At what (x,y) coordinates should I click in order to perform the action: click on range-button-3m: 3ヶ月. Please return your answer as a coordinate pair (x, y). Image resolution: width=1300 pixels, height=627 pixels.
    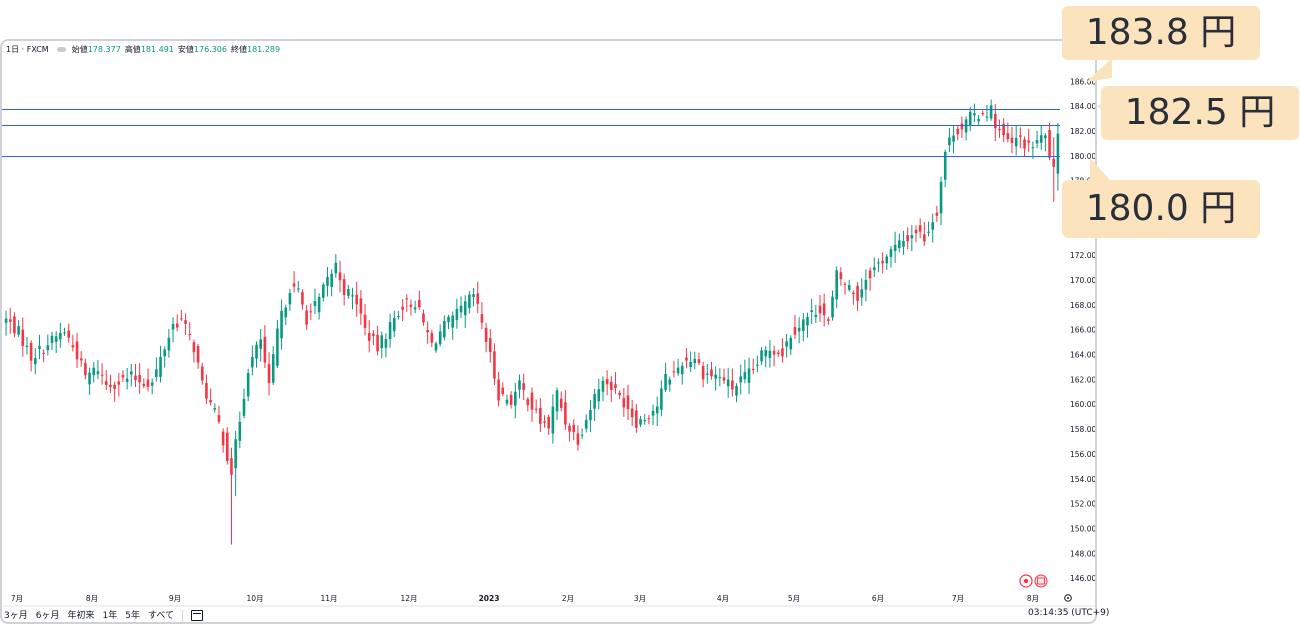
    Looking at the image, I should click on (16, 616).